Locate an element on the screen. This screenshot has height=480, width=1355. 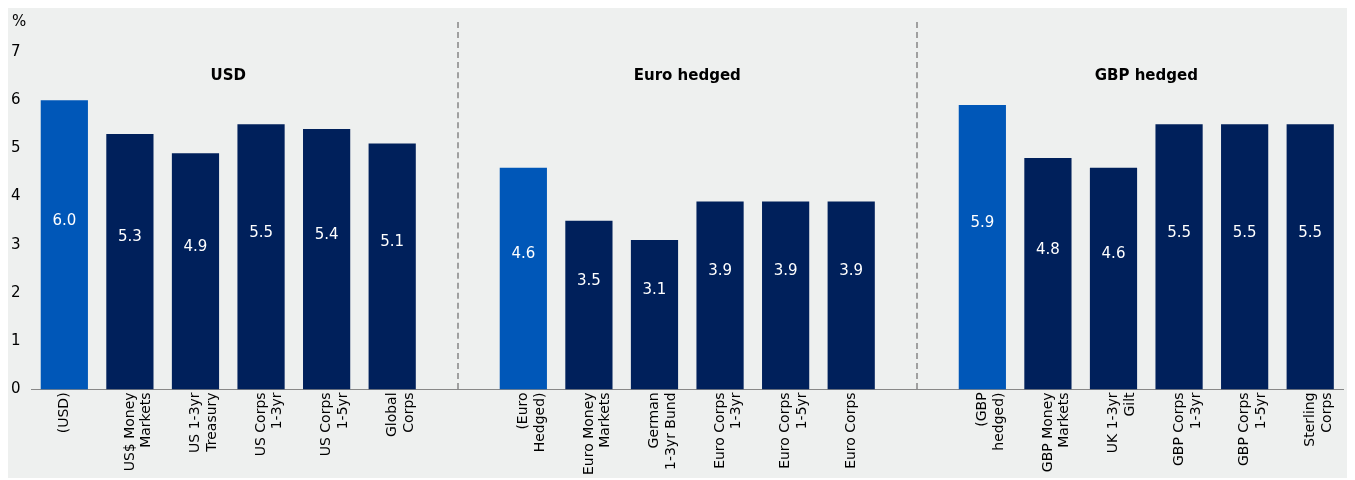
data-label: 5.3 is located at coordinates (129, 236).